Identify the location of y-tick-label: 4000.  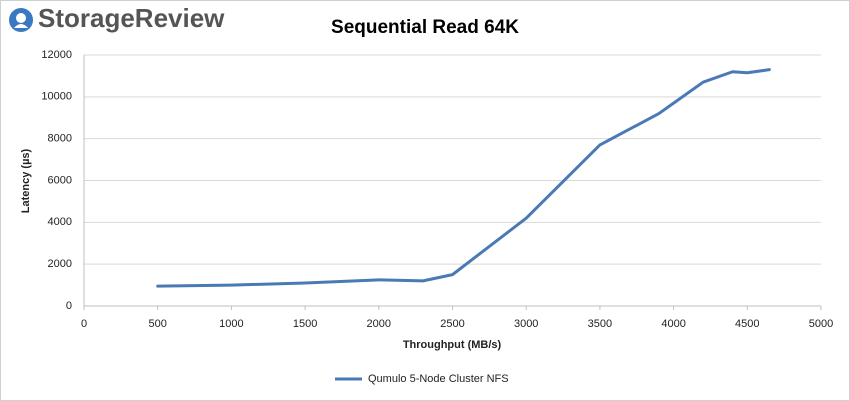
(60, 222).